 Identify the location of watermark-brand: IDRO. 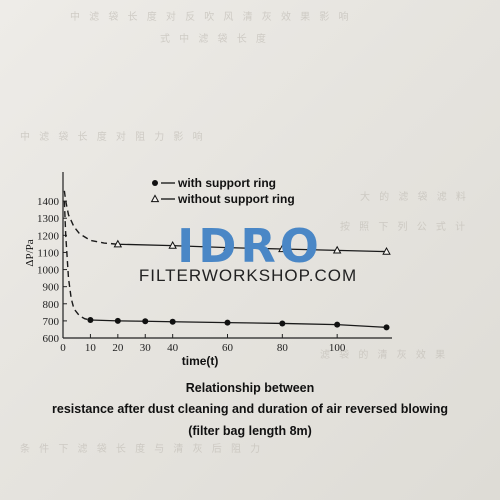
(250, 246).